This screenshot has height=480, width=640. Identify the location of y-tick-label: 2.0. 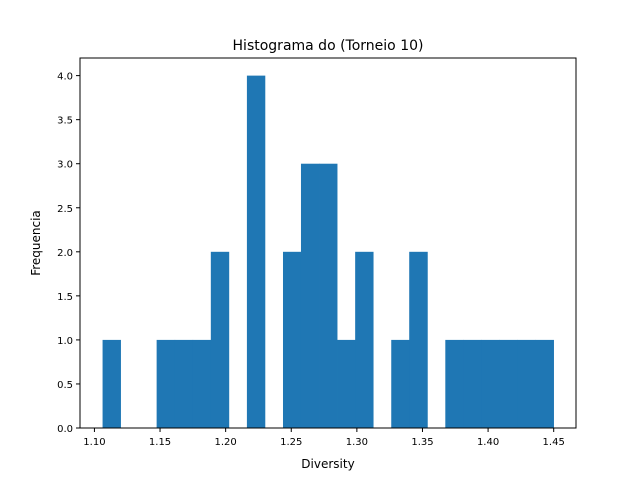
(65, 253).